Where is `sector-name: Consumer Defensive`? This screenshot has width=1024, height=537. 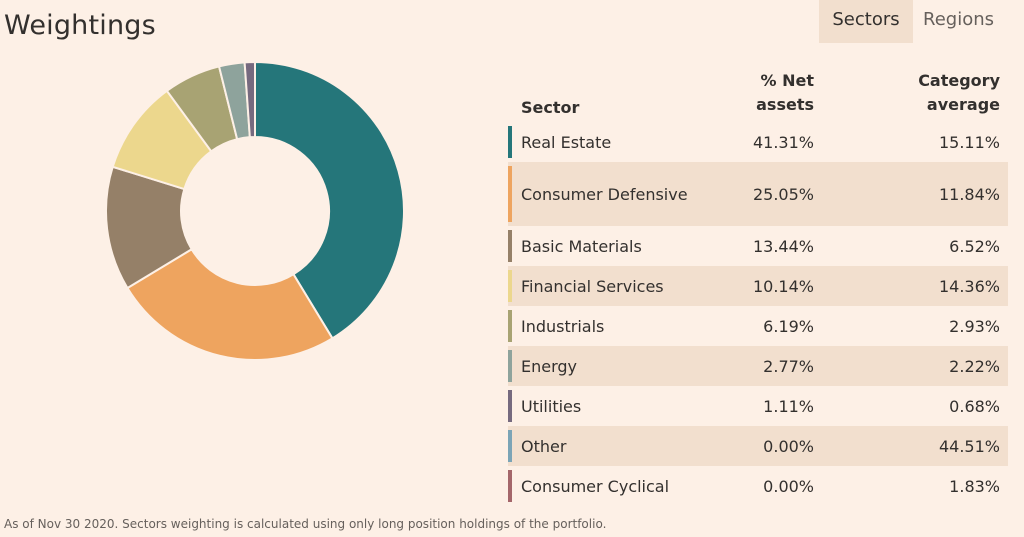 sector-name: Consumer Defensive is located at coordinates (604, 194).